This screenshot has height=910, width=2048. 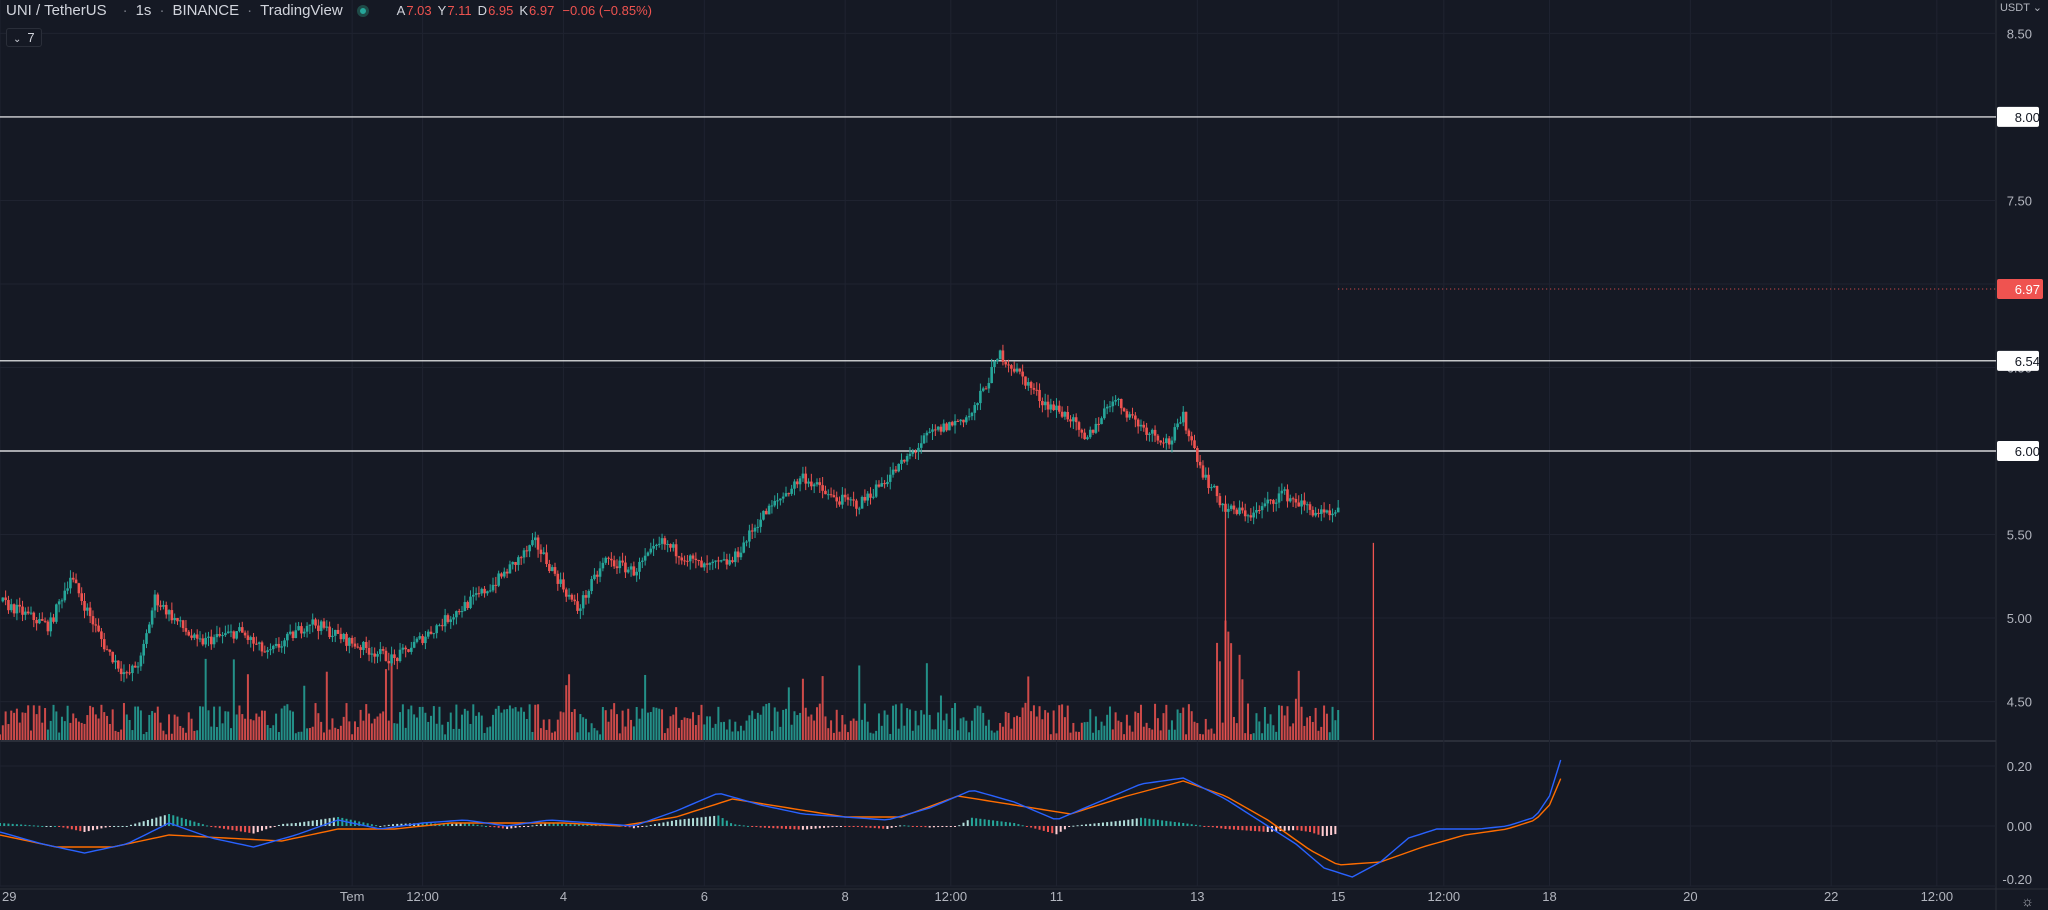 I want to click on gear-icon: ☼, so click(x=2027, y=901).